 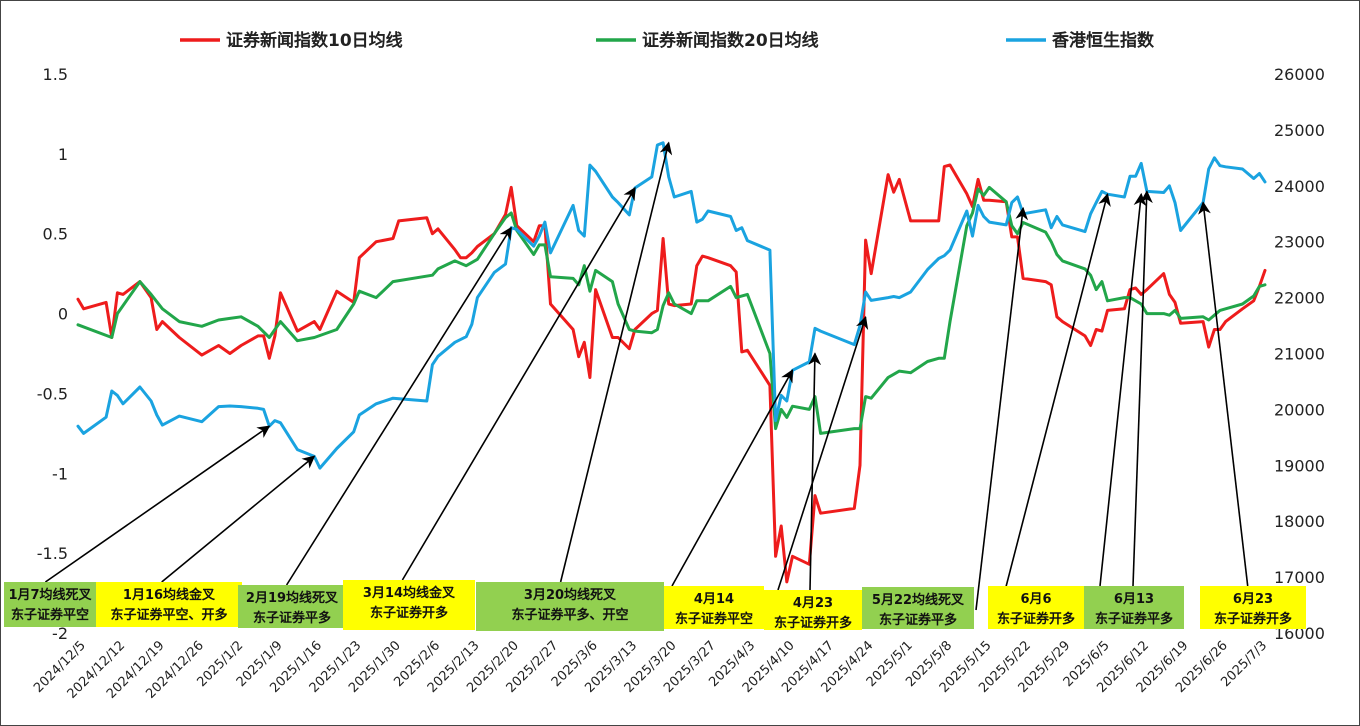 What do you see at coordinates (409, 593) in the screenshot?
I see `annotation-text: 3月14均线金叉` at bounding box center [409, 593].